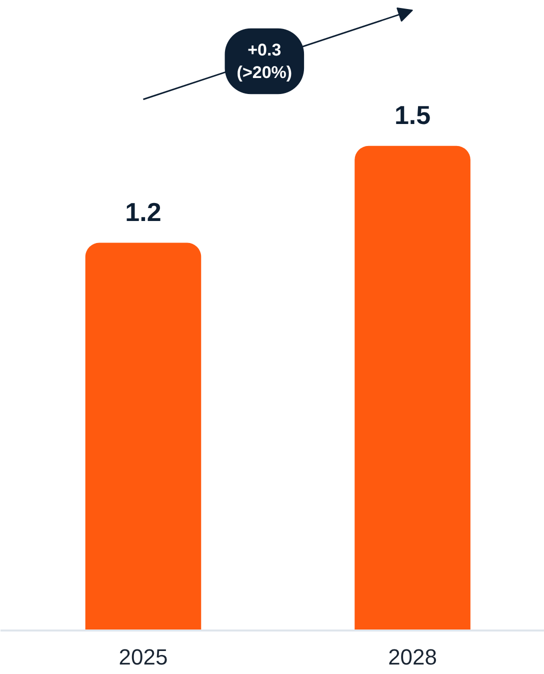 Image resolution: width=544 pixels, height=674 pixels. Describe the element at coordinates (143, 657) in the screenshot. I see `x-tick-label: 2025` at that location.